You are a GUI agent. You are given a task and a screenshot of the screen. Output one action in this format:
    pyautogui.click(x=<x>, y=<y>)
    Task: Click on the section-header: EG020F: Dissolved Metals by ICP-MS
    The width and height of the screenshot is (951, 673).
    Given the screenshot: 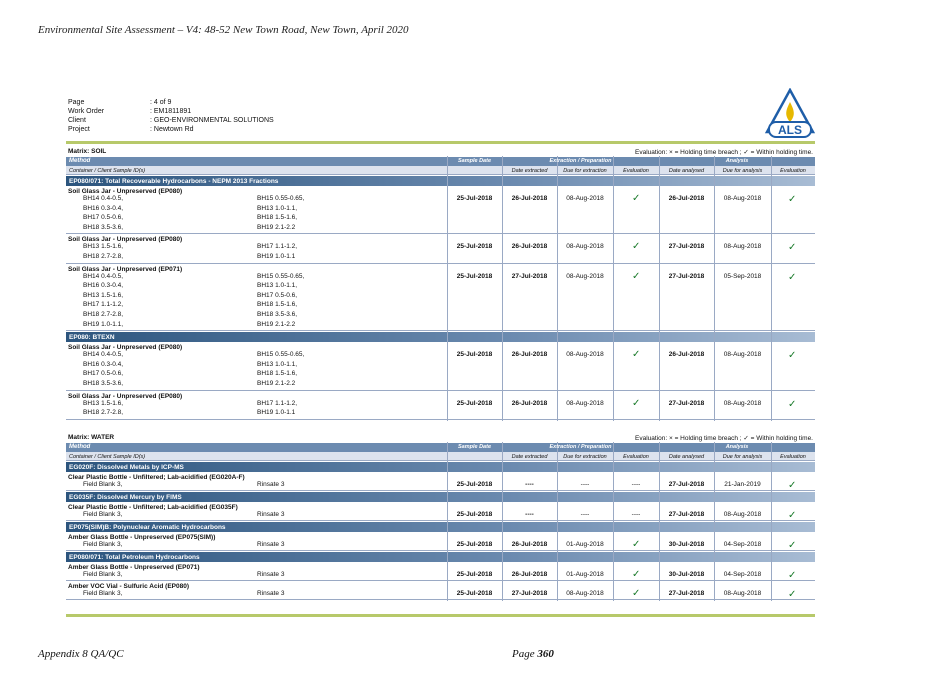 What is the action you would take?
    pyautogui.click(x=440, y=467)
    